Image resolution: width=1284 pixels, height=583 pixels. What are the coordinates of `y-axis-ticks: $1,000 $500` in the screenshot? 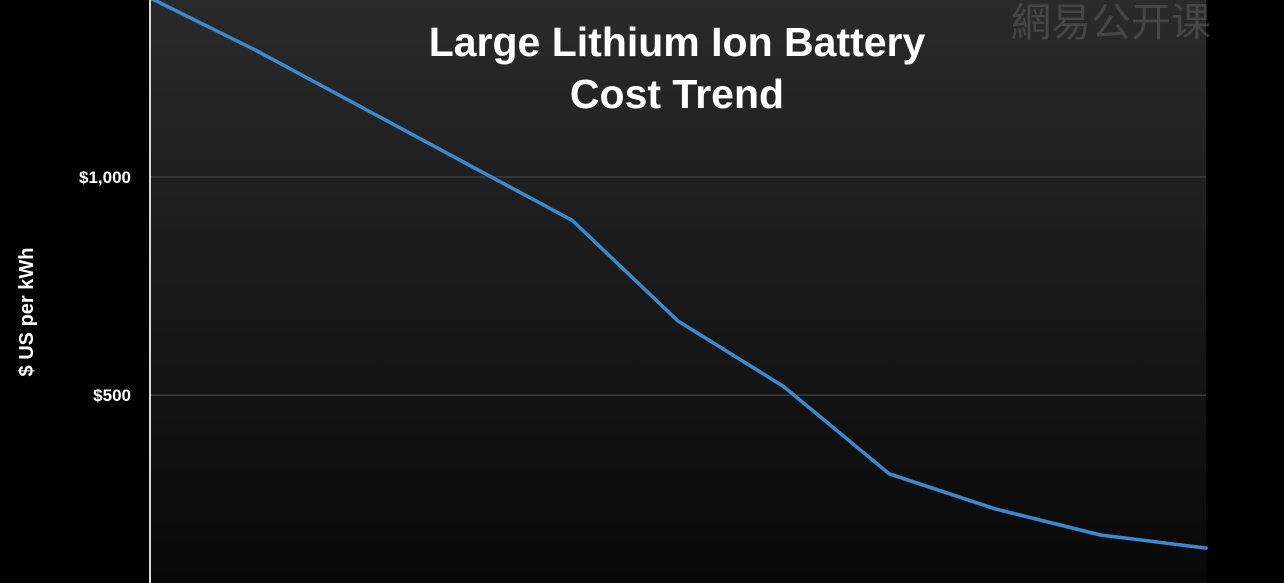 It's located at (105, 286).